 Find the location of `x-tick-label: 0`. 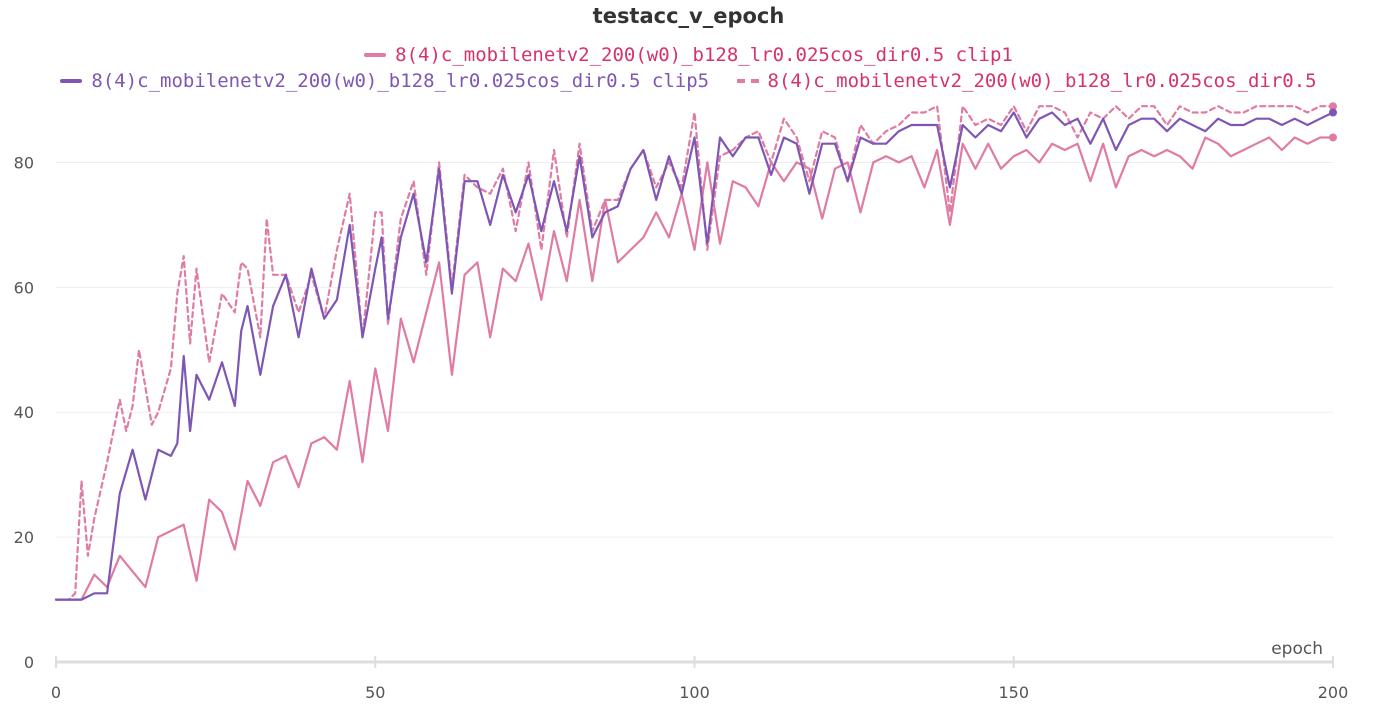

x-tick-label: 0 is located at coordinates (56, 692).